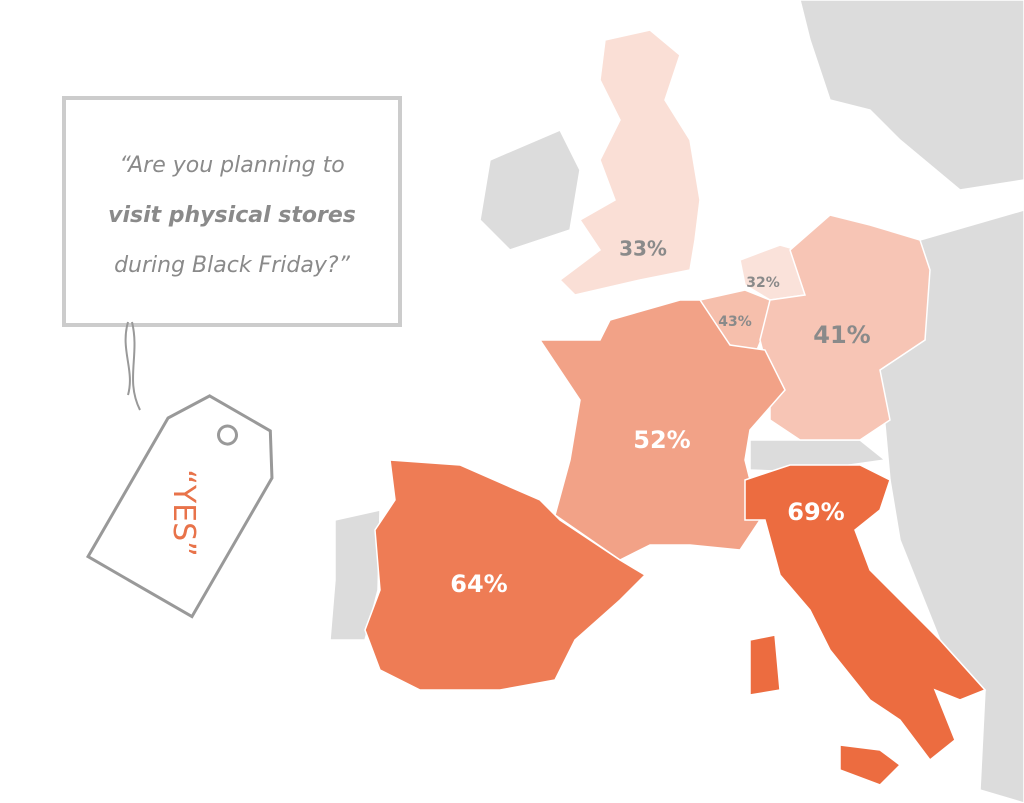 The height and width of the screenshot is (803, 1024). What do you see at coordinates (231, 165) in the screenshot?
I see `question-line: “Are you planning to` at bounding box center [231, 165].